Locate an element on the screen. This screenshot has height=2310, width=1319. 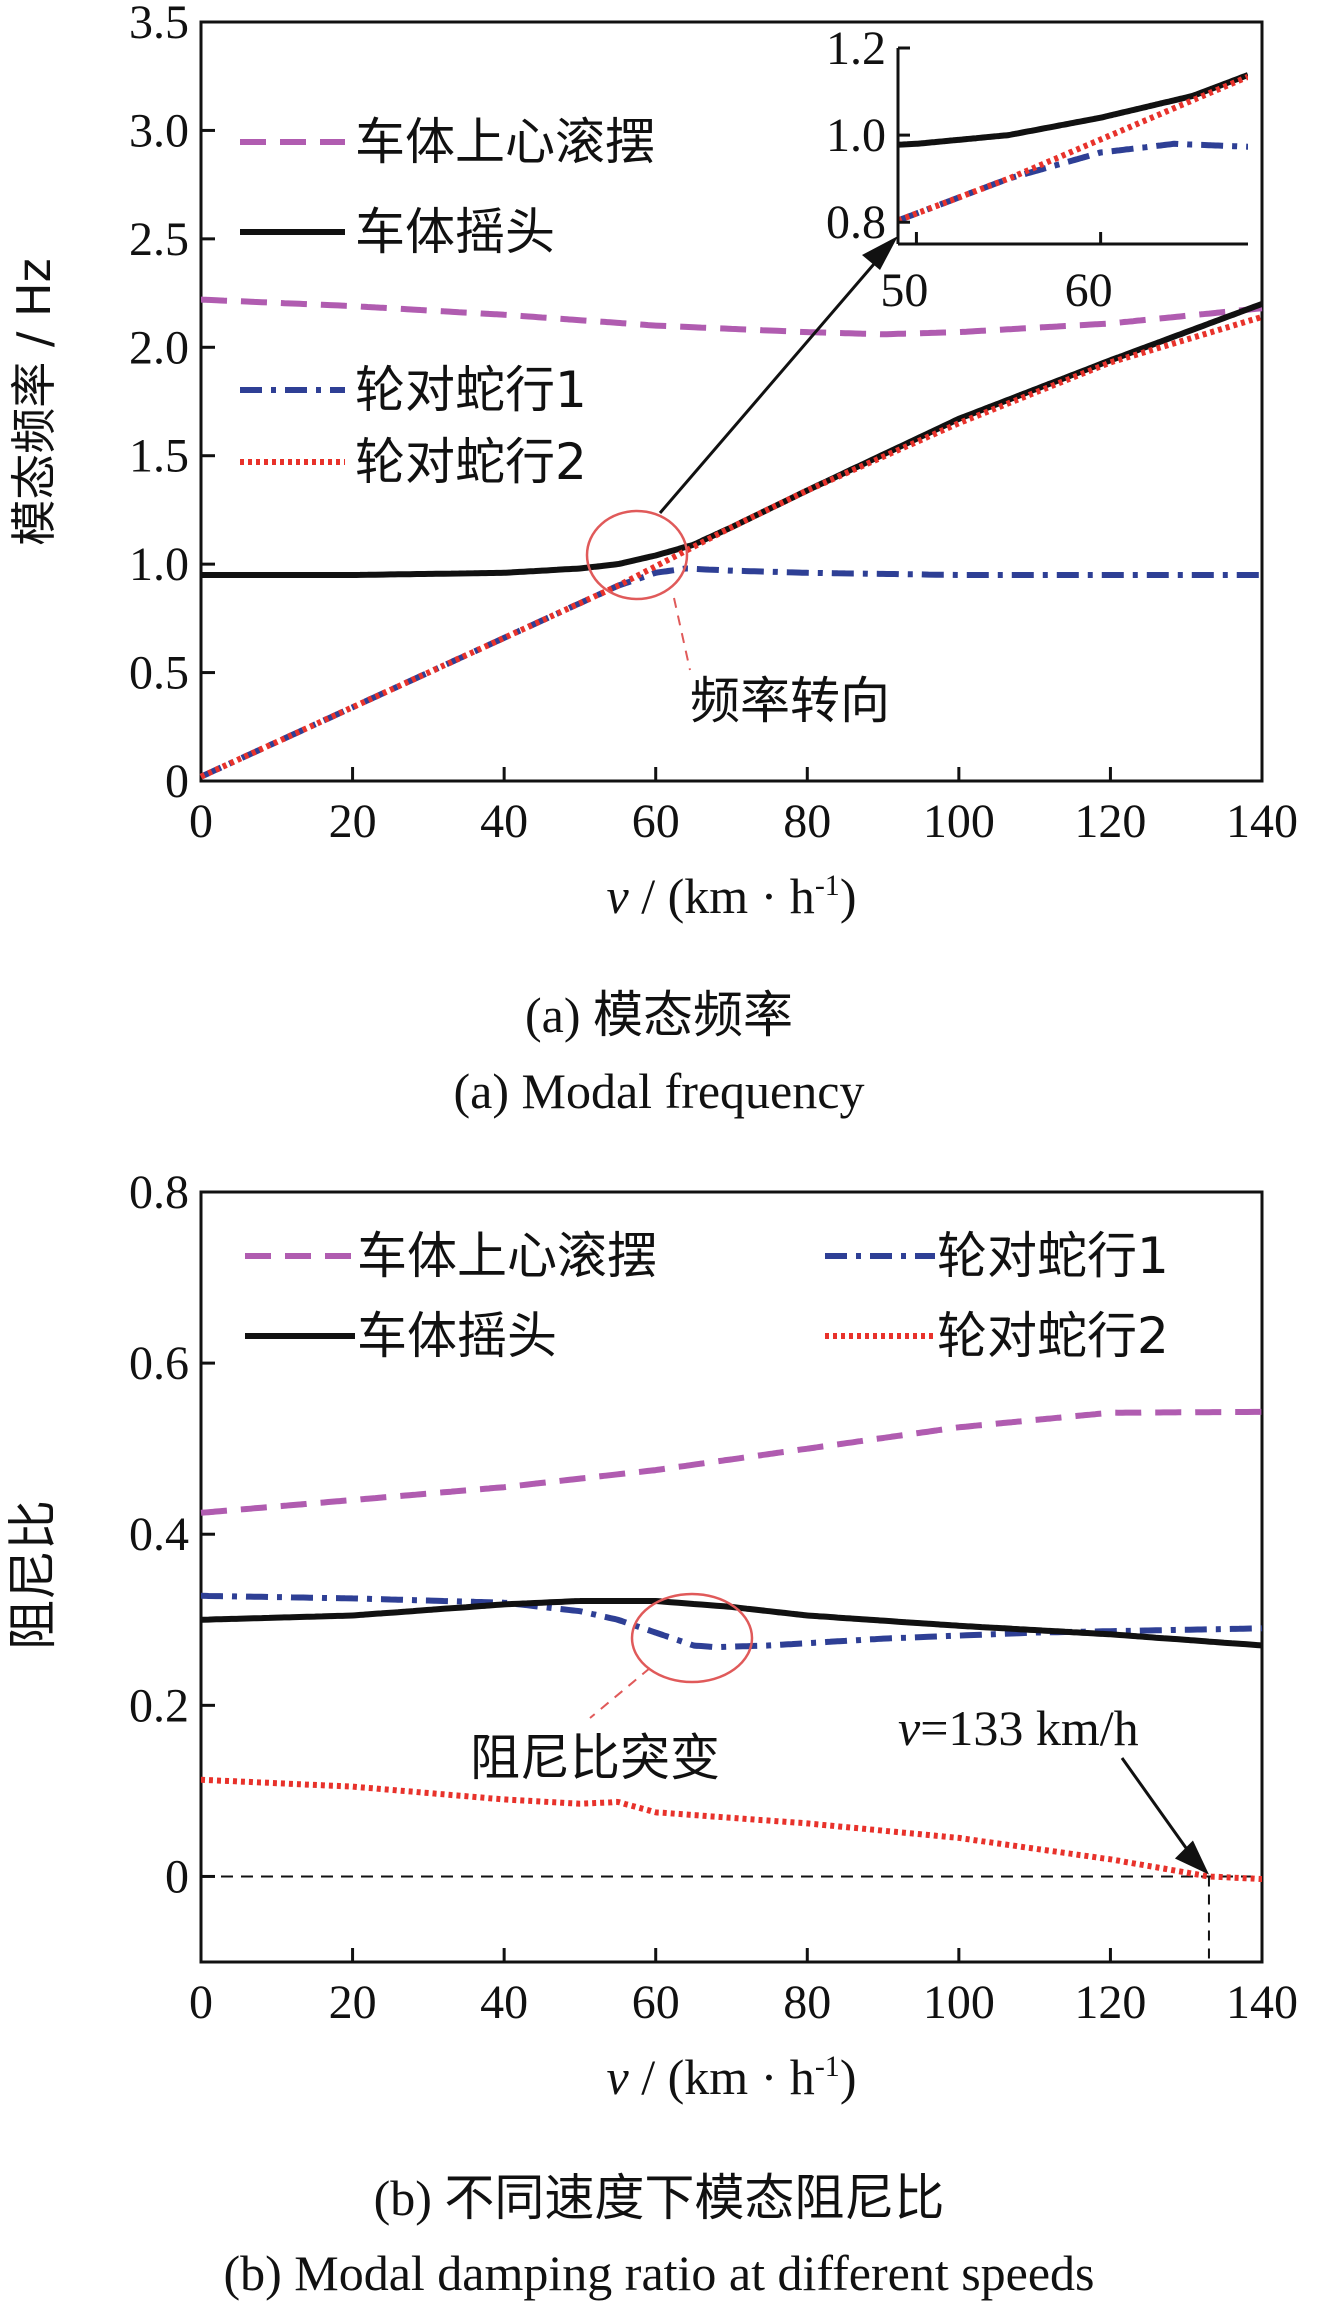
y-tick-label: 2.5 is located at coordinates (159, 239).